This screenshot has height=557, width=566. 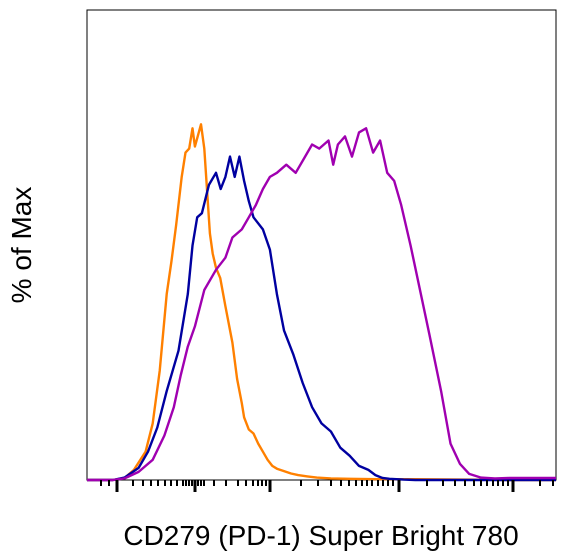 What do you see at coordinates (21, 245) in the screenshot?
I see `y-axis-title: % of Max` at bounding box center [21, 245].